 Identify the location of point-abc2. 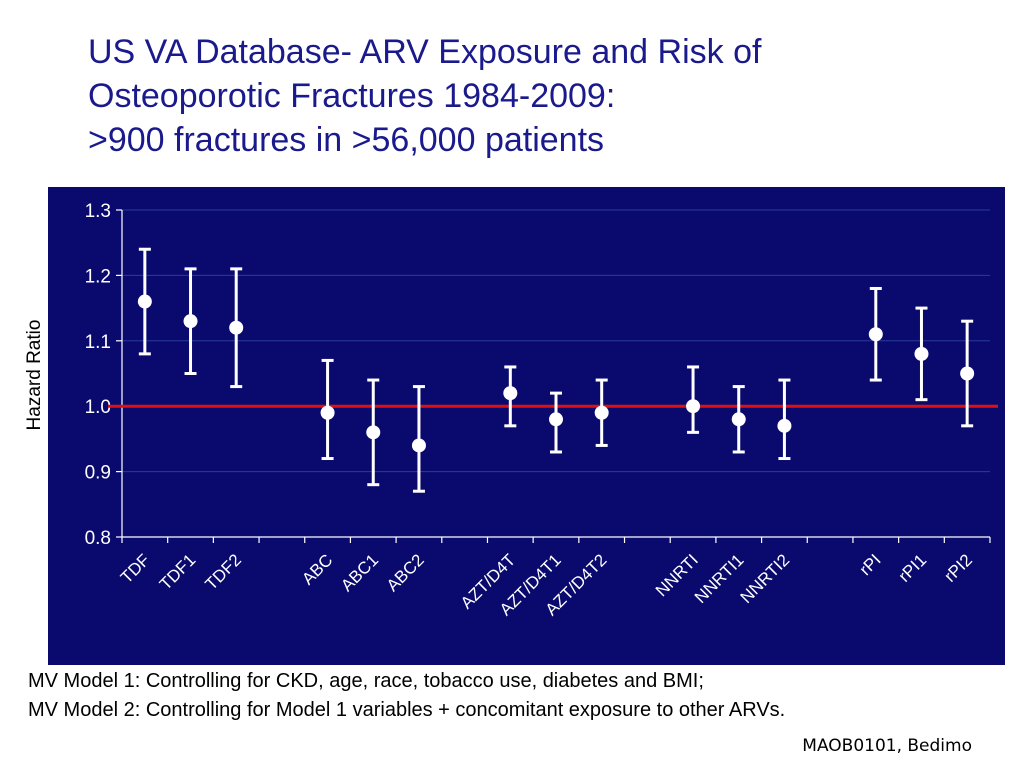
(418, 445).